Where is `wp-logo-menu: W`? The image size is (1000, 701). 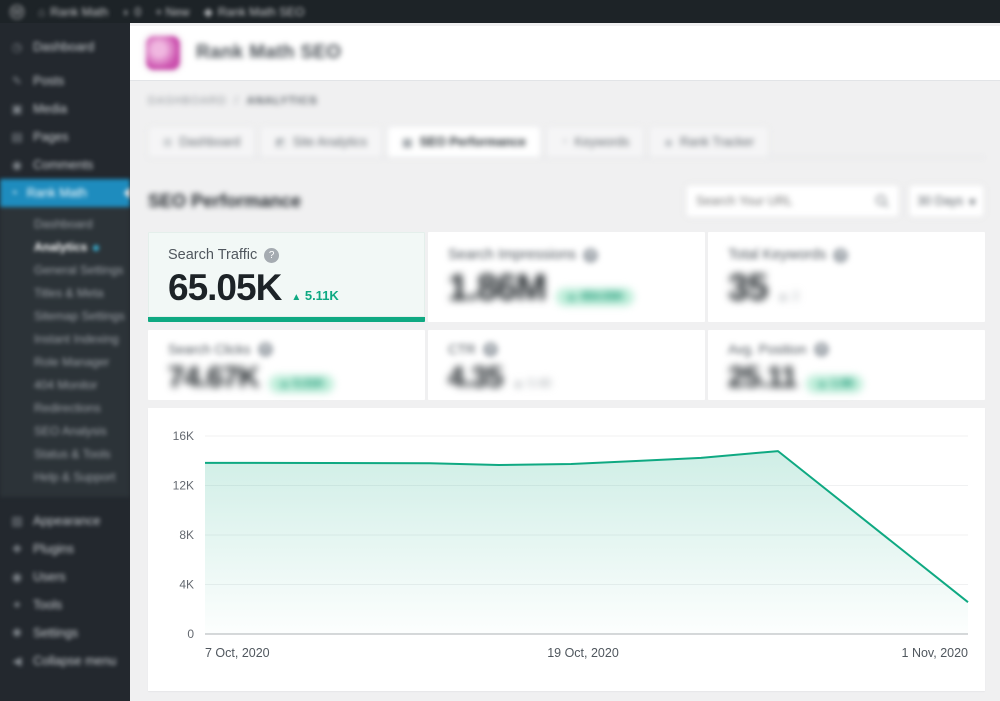
wp-logo-menu: W is located at coordinates (17, 11).